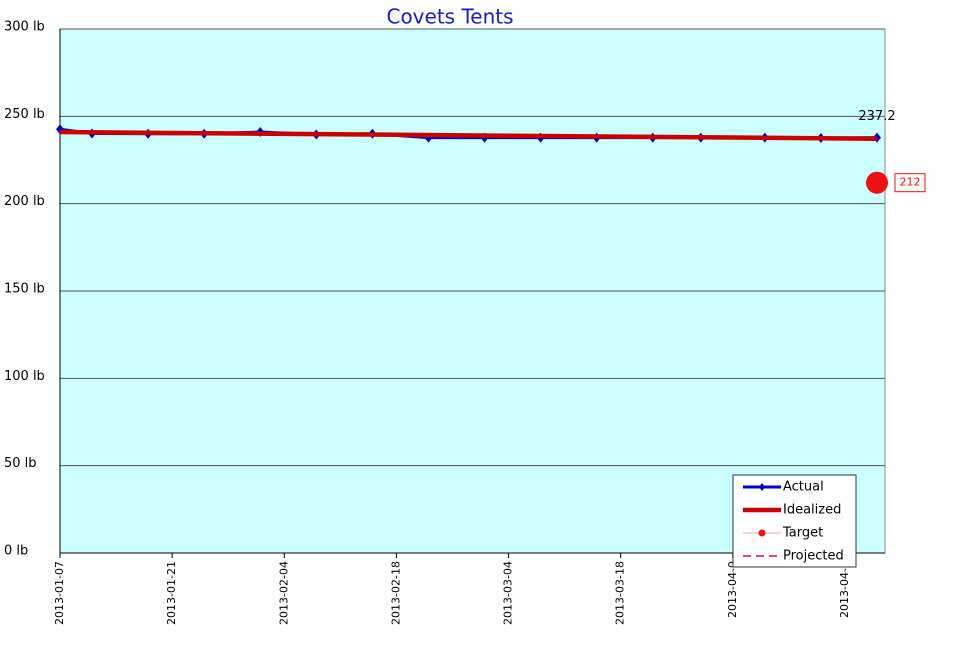  I want to click on target-point, so click(876, 182).